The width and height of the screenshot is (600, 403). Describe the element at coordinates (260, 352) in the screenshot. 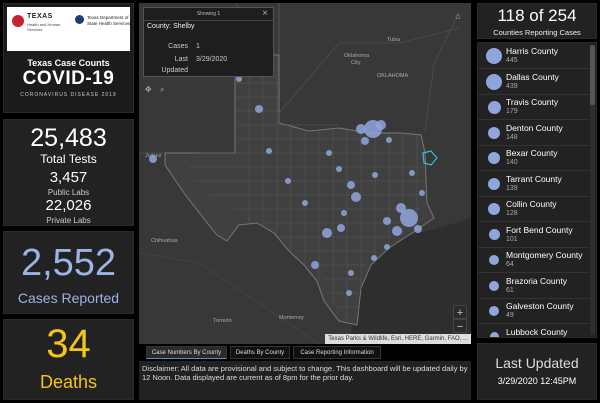

I see `tab-deaths-by-county: Deaths By County` at that location.